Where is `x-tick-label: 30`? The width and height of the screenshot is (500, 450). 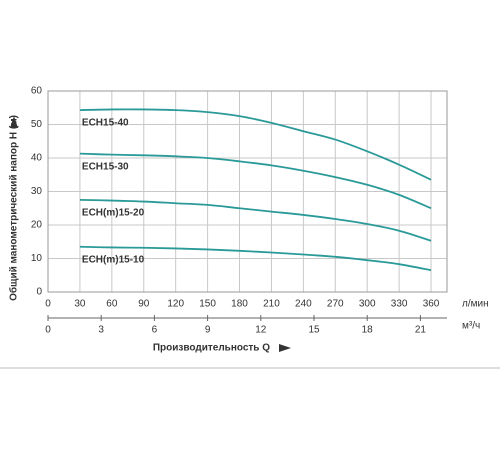
x-tick-label: 30 is located at coordinates (80, 304).